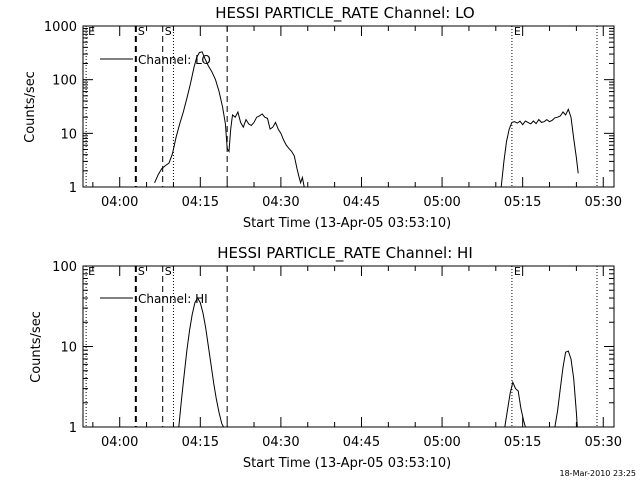 The height and width of the screenshot is (480, 640). I want to click on footer-timestamp: 18-Mar-2010 23:25, so click(598, 473).